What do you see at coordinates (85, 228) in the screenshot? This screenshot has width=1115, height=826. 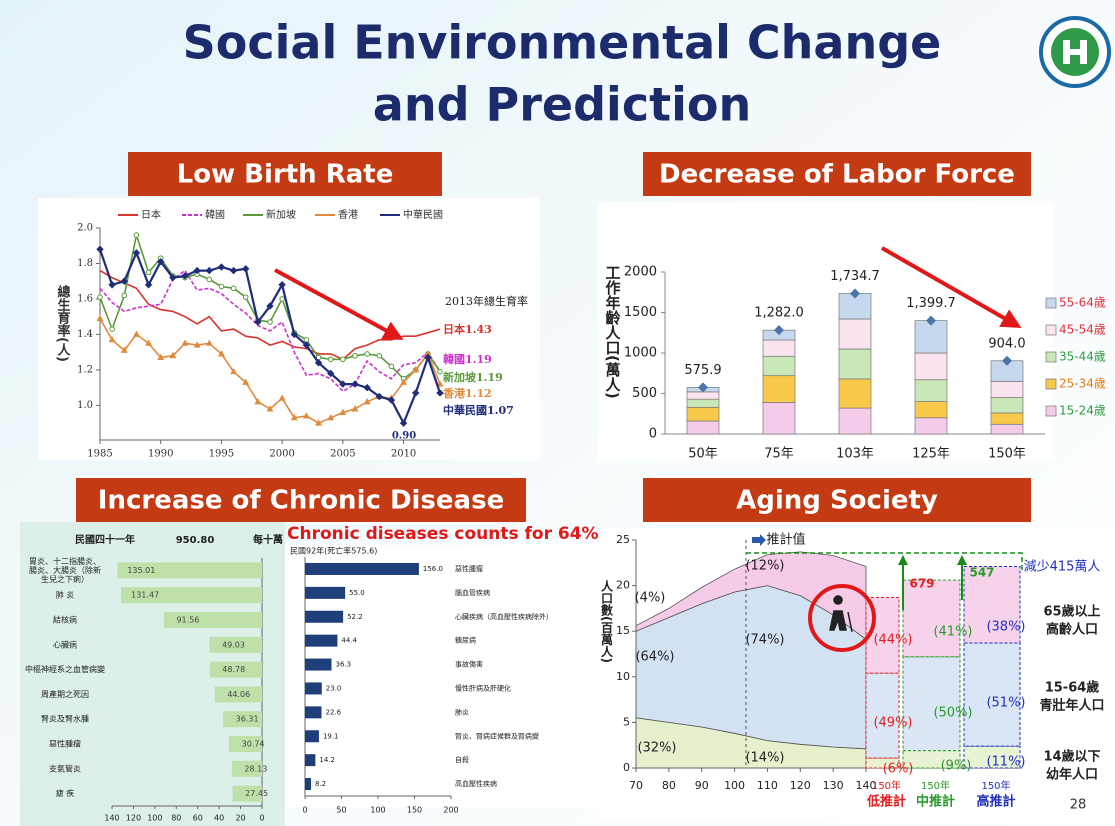 I see `y-tick-label: 2.0` at bounding box center [85, 228].